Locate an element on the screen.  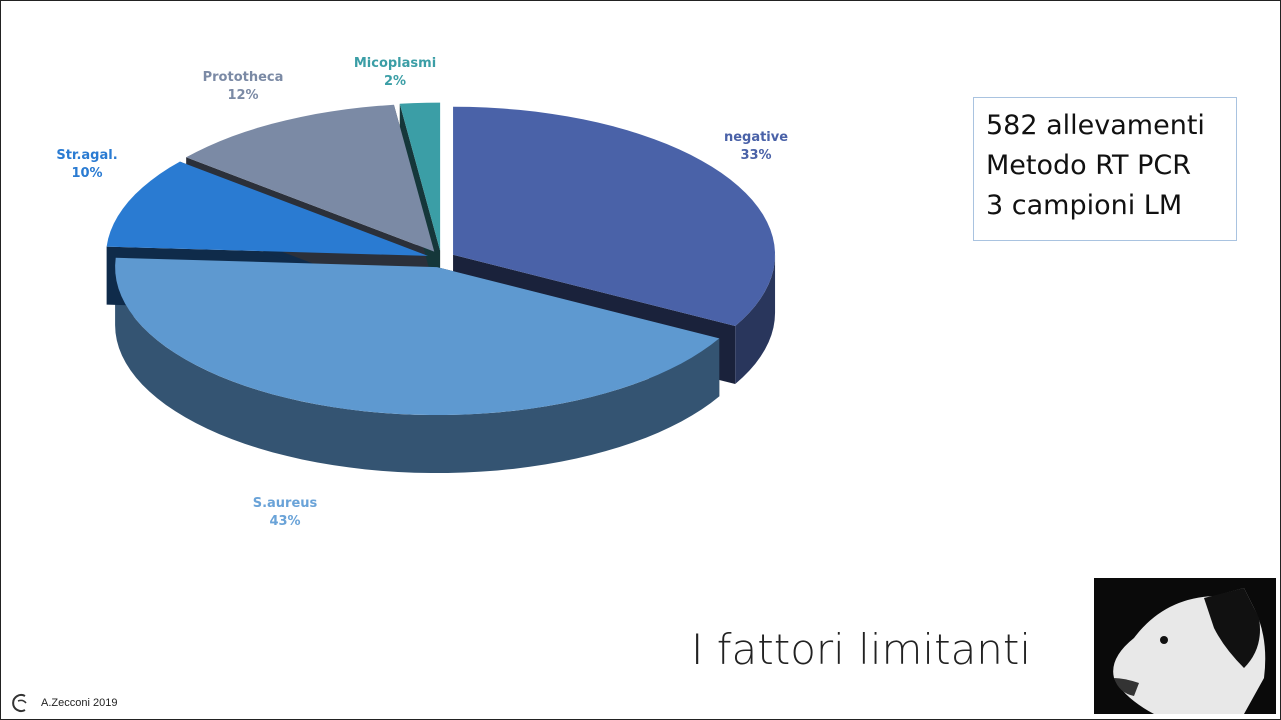
note-line: 3 campioni LM is located at coordinates (1084, 205).